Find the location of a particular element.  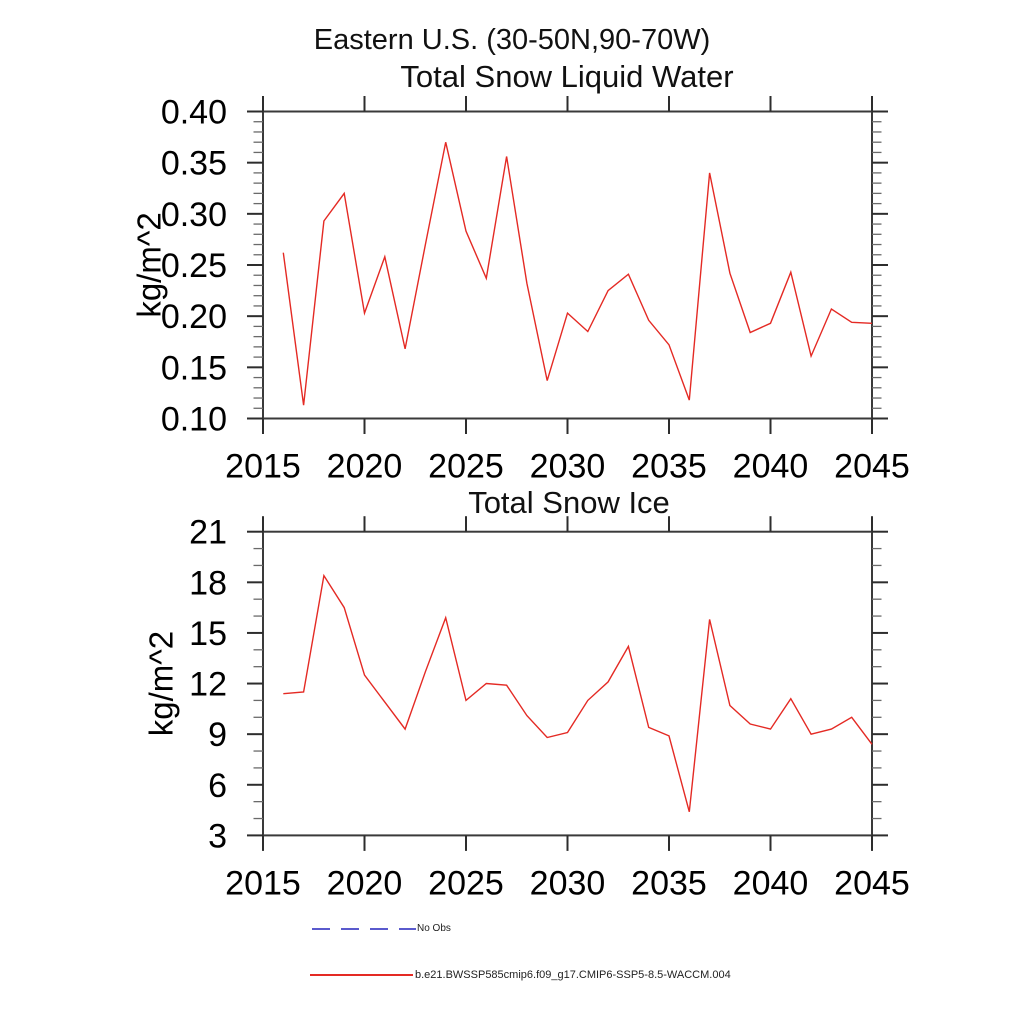

y-tick-label: 0.40 is located at coordinates (194, 113).